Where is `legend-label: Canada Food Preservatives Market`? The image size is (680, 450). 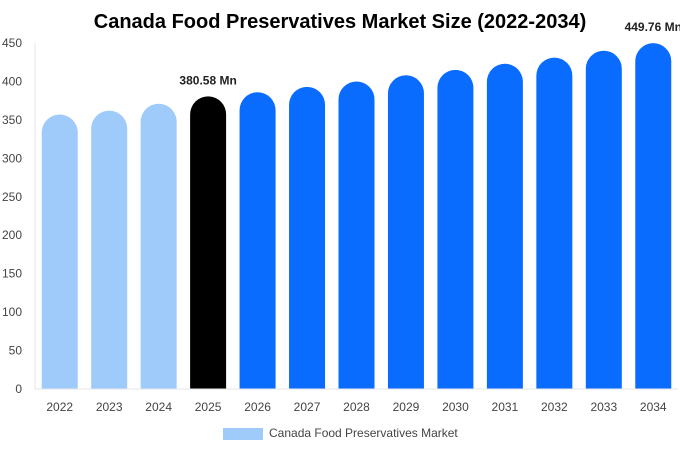
legend-label: Canada Food Preservatives Market is located at coordinates (363, 433).